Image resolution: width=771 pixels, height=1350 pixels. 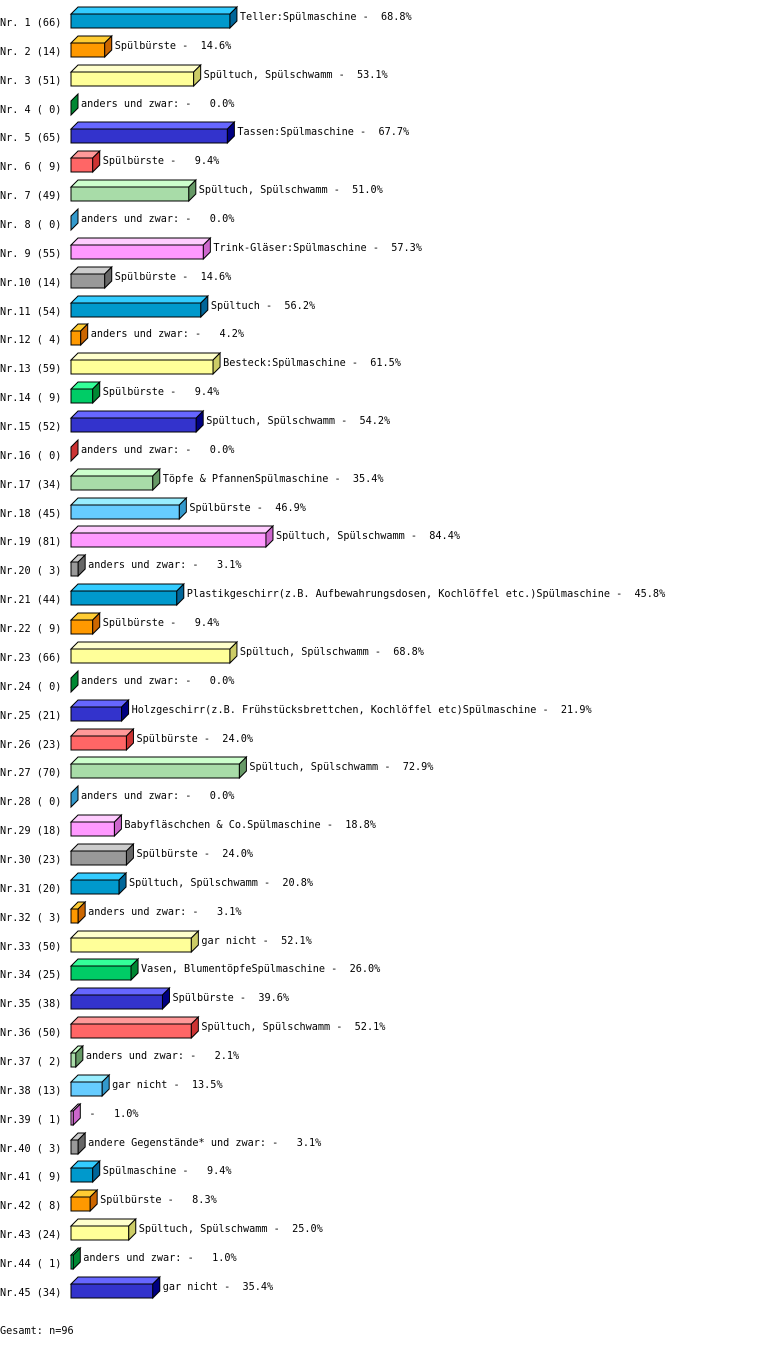 I want to click on row-category-label: Nr.37 ( 2), so click(x=30, y=1062).